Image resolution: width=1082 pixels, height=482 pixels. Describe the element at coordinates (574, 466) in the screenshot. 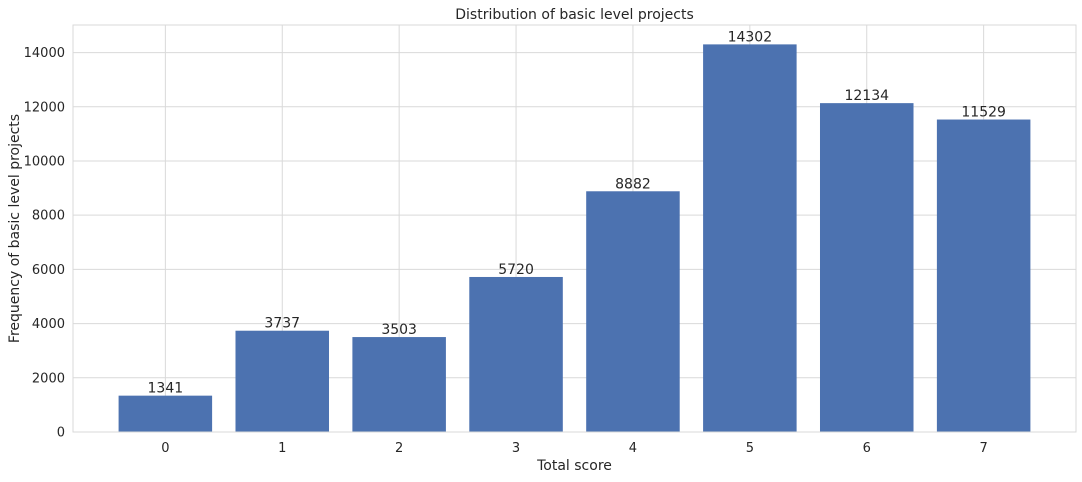

I see `x-axis-label: Total score` at that location.